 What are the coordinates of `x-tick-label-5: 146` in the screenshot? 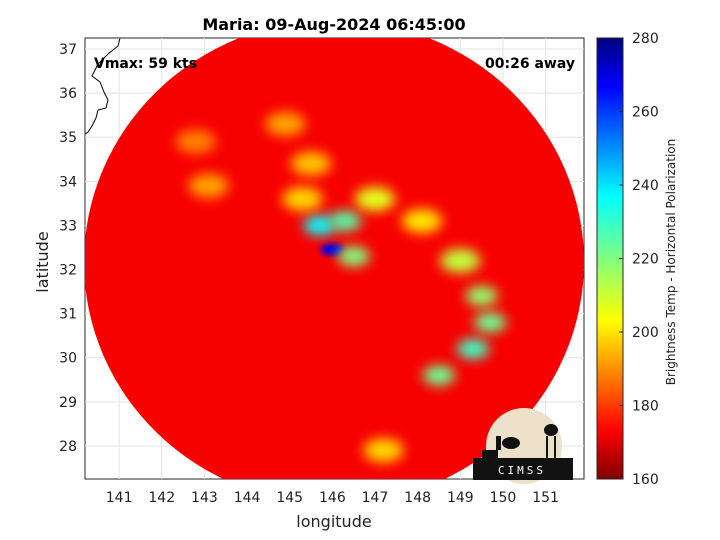 It's located at (332, 498).